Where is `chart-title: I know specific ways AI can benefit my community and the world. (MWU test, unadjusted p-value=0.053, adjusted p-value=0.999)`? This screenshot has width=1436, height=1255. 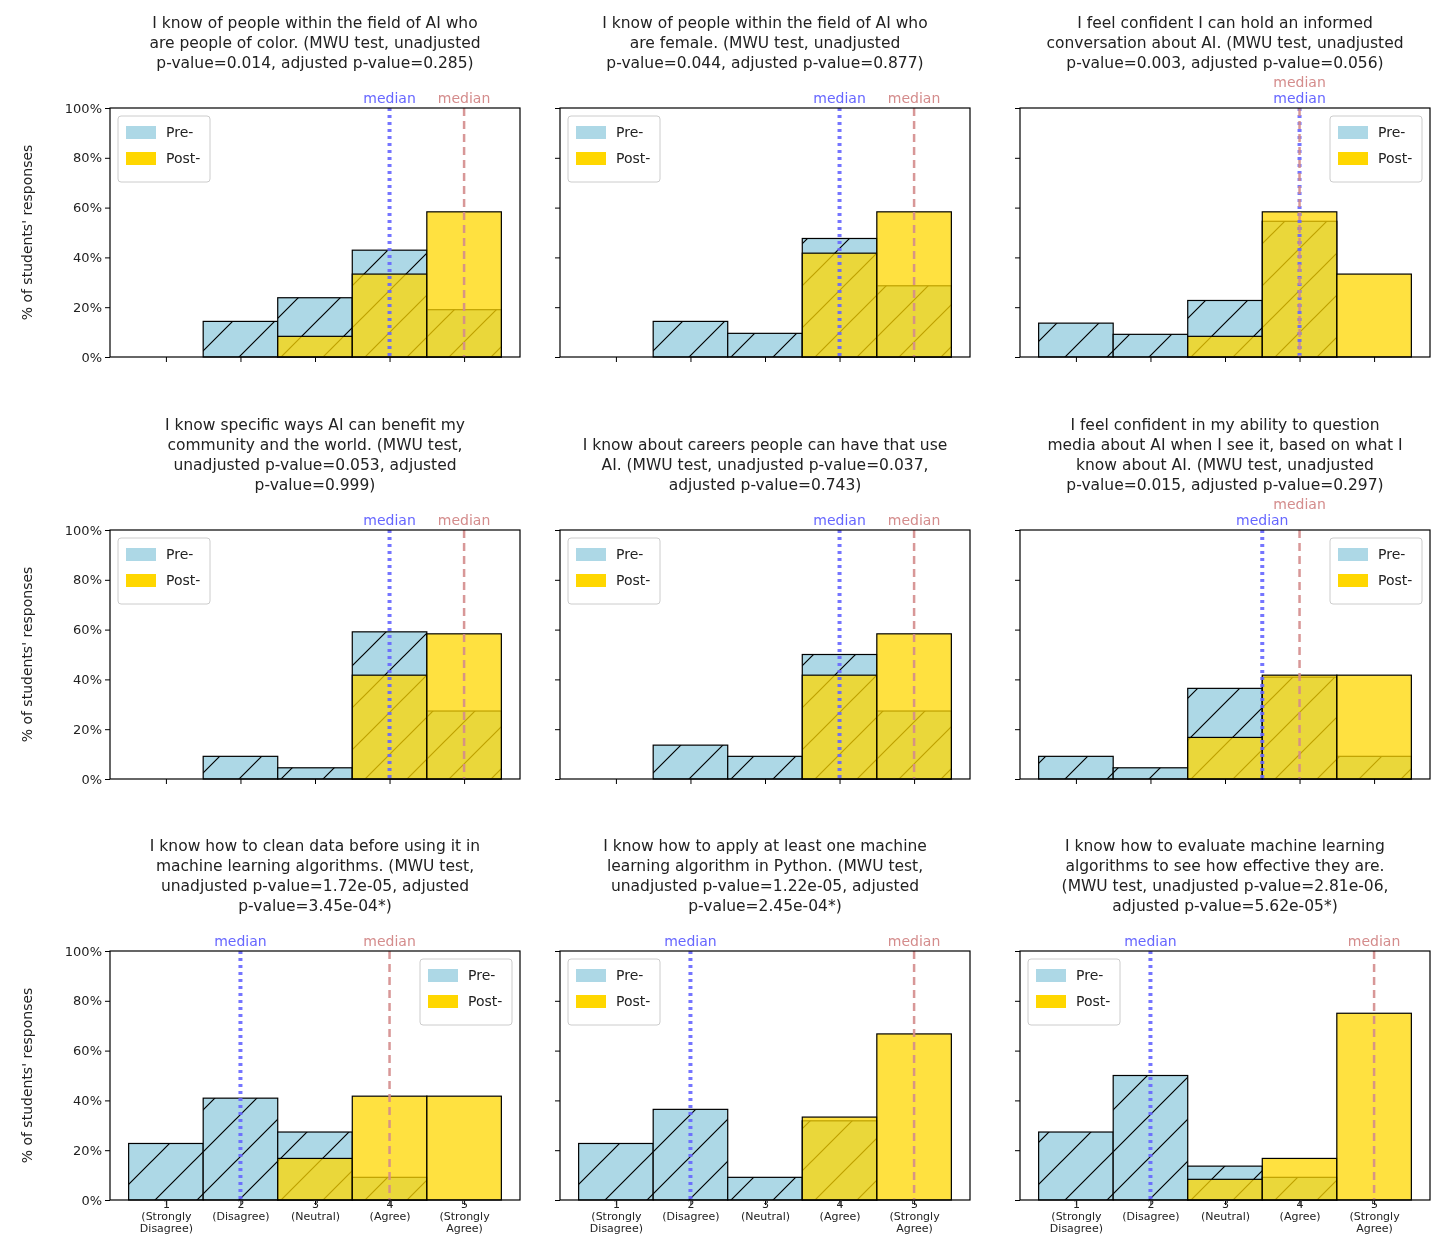
chart-title: I know specific ways AI can benefit my community and the world. (MWU test, unadjusted p-value=0.053, adjusted p-value=0.999) is located at coordinates (315, 455).